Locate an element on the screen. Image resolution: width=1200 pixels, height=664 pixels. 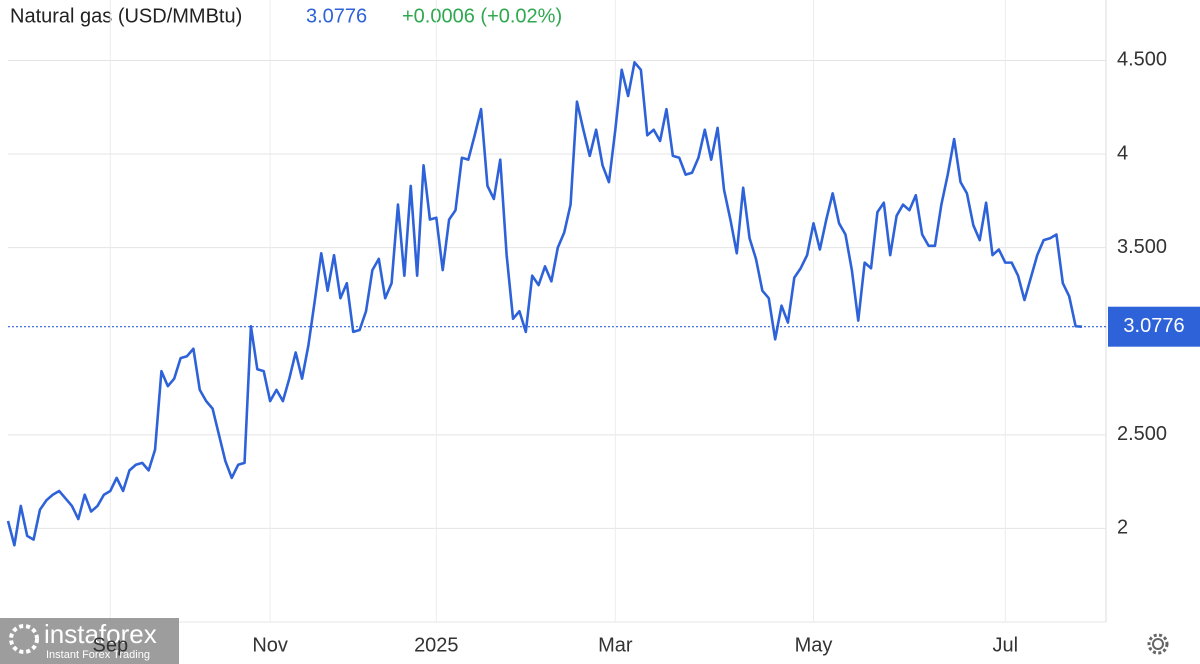
last-price-label: 3.0776 is located at coordinates (1153, 326).